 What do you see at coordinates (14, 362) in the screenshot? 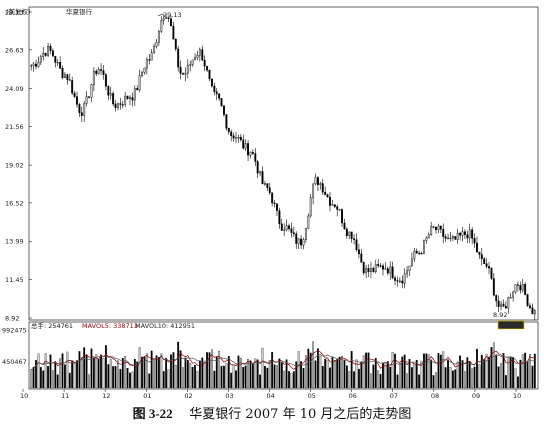
I see `volume-tick-label: 450467` at bounding box center [14, 362].